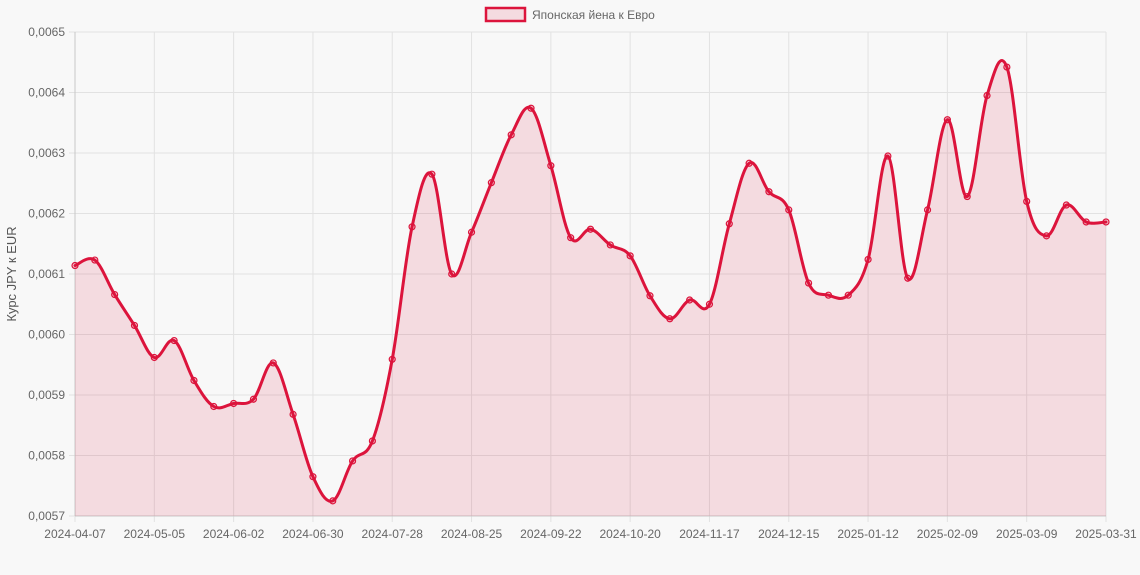  I want to click on x-tick-label: 2024-06-02, so click(234, 534).